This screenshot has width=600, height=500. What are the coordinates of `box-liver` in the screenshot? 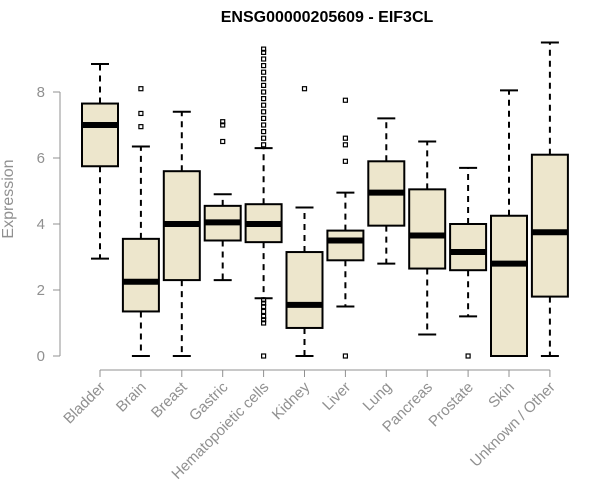 It's located at (345, 228).